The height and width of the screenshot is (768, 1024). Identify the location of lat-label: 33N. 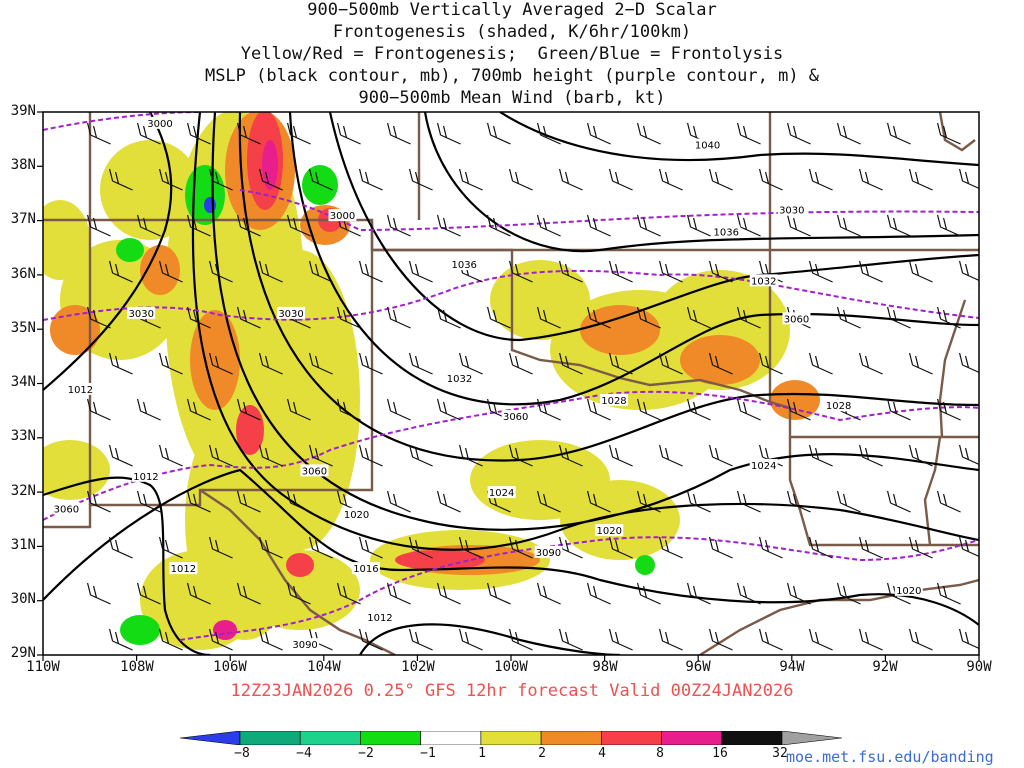
(23, 436).